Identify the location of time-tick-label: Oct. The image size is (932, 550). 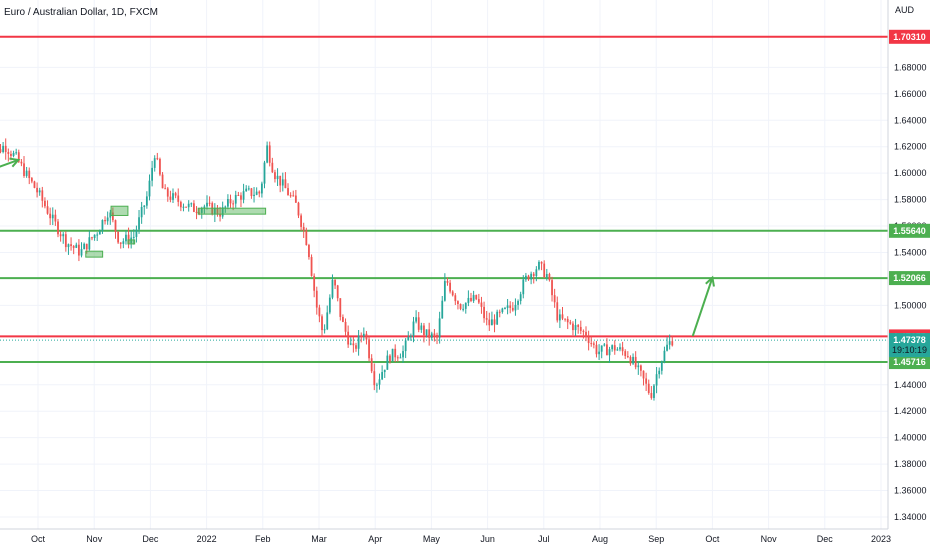
(712, 539).